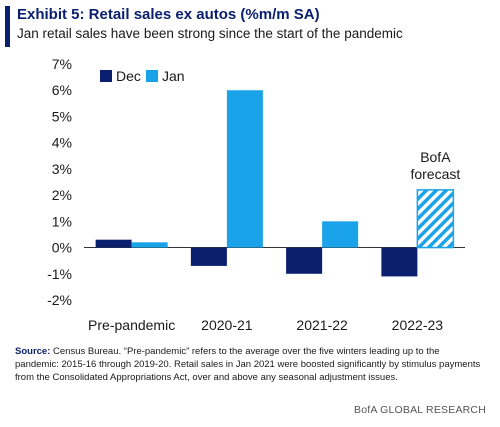  I want to click on x-category-label: Pre-pandemic, so click(131, 325).